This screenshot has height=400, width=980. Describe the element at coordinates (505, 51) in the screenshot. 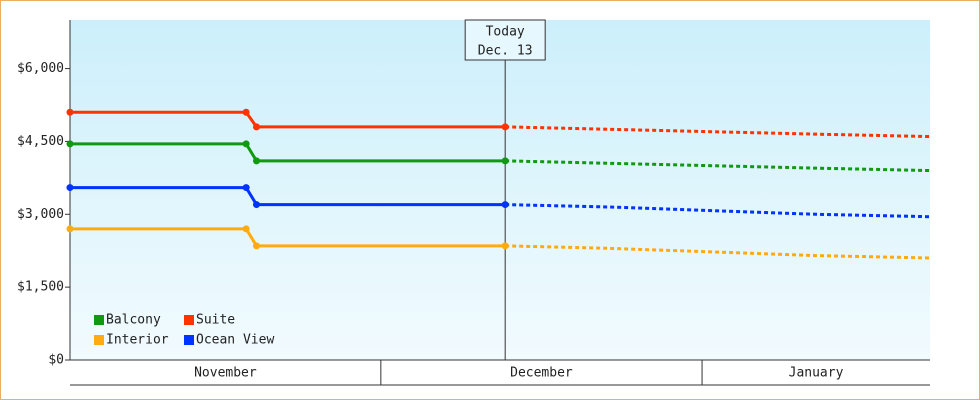

I see `today-label: Dec. 13` at that location.